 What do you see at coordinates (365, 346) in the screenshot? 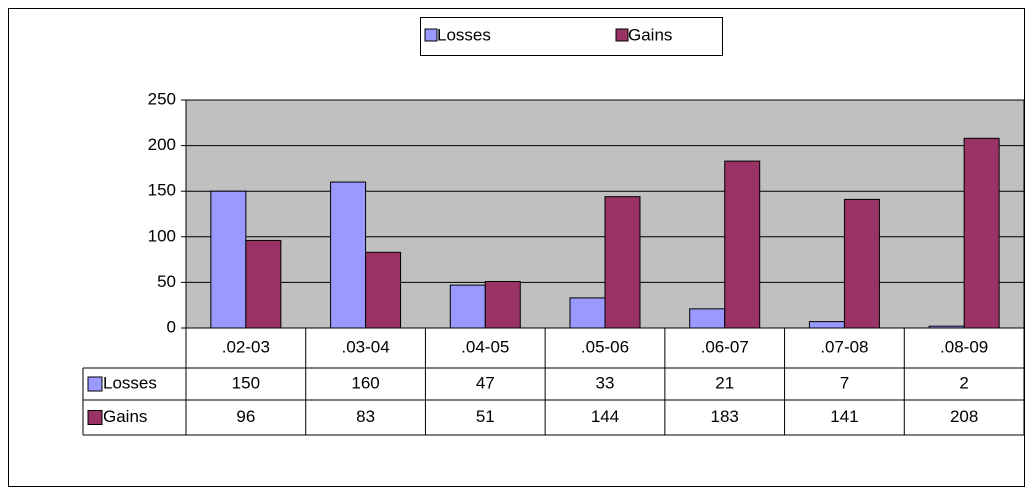
I see `x-tick-label: .03-04` at bounding box center [365, 346].